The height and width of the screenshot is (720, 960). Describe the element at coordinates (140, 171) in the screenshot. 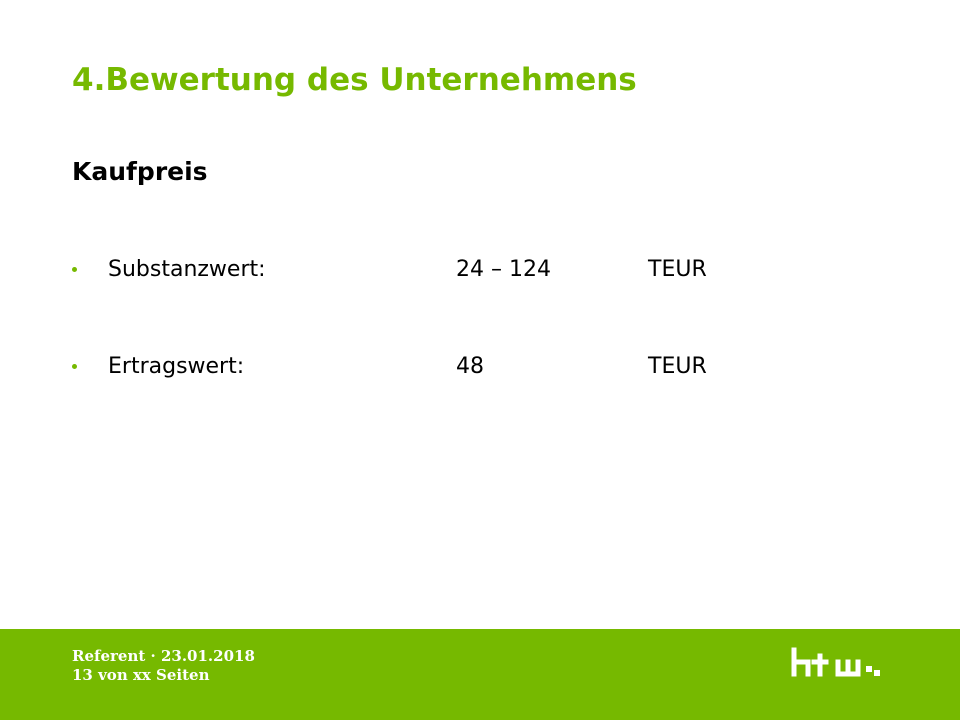

I see `section-heading: Kaufpreis` at that location.